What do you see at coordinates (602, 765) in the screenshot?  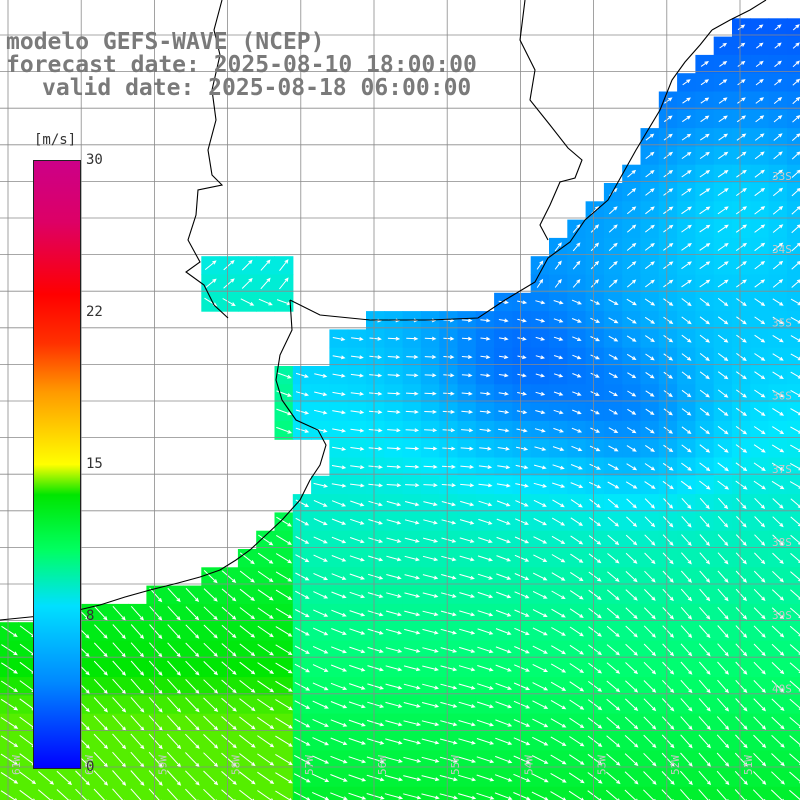 I see `lon-label-53W: 53W` at bounding box center [602, 765].